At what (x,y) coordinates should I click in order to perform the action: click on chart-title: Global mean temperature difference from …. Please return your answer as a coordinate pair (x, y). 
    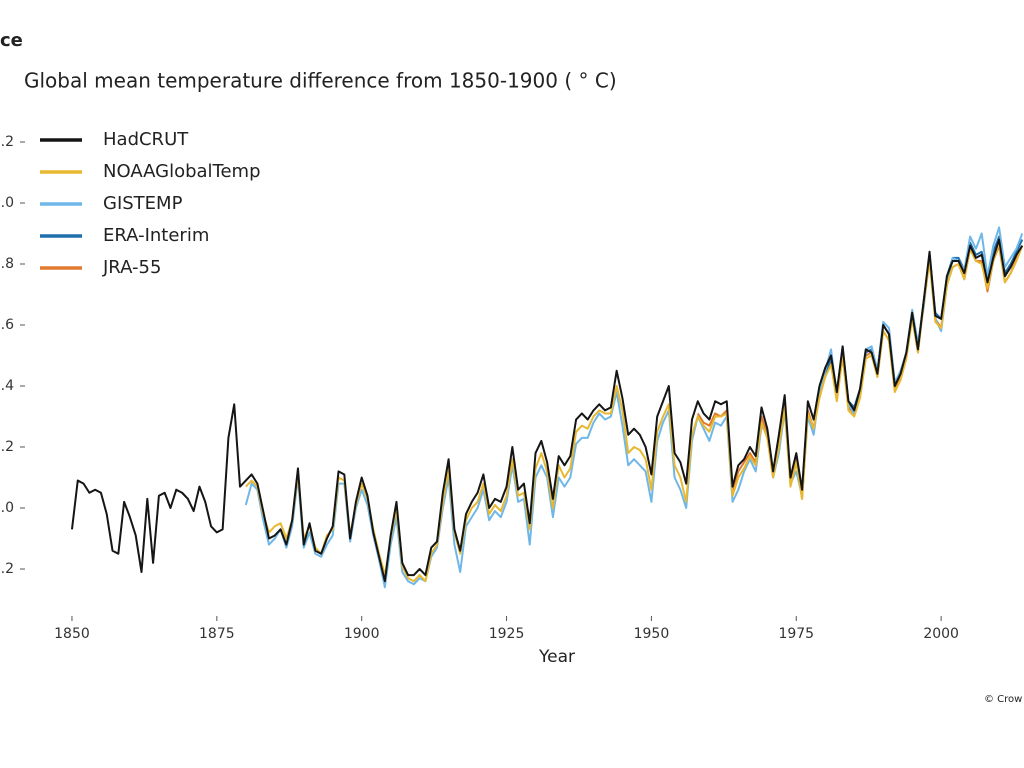
    Looking at the image, I should click on (320, 81).